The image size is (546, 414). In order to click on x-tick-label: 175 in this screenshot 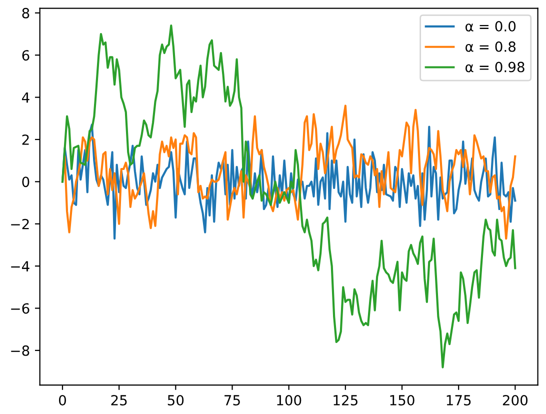, I will do `click(458, 400)`.